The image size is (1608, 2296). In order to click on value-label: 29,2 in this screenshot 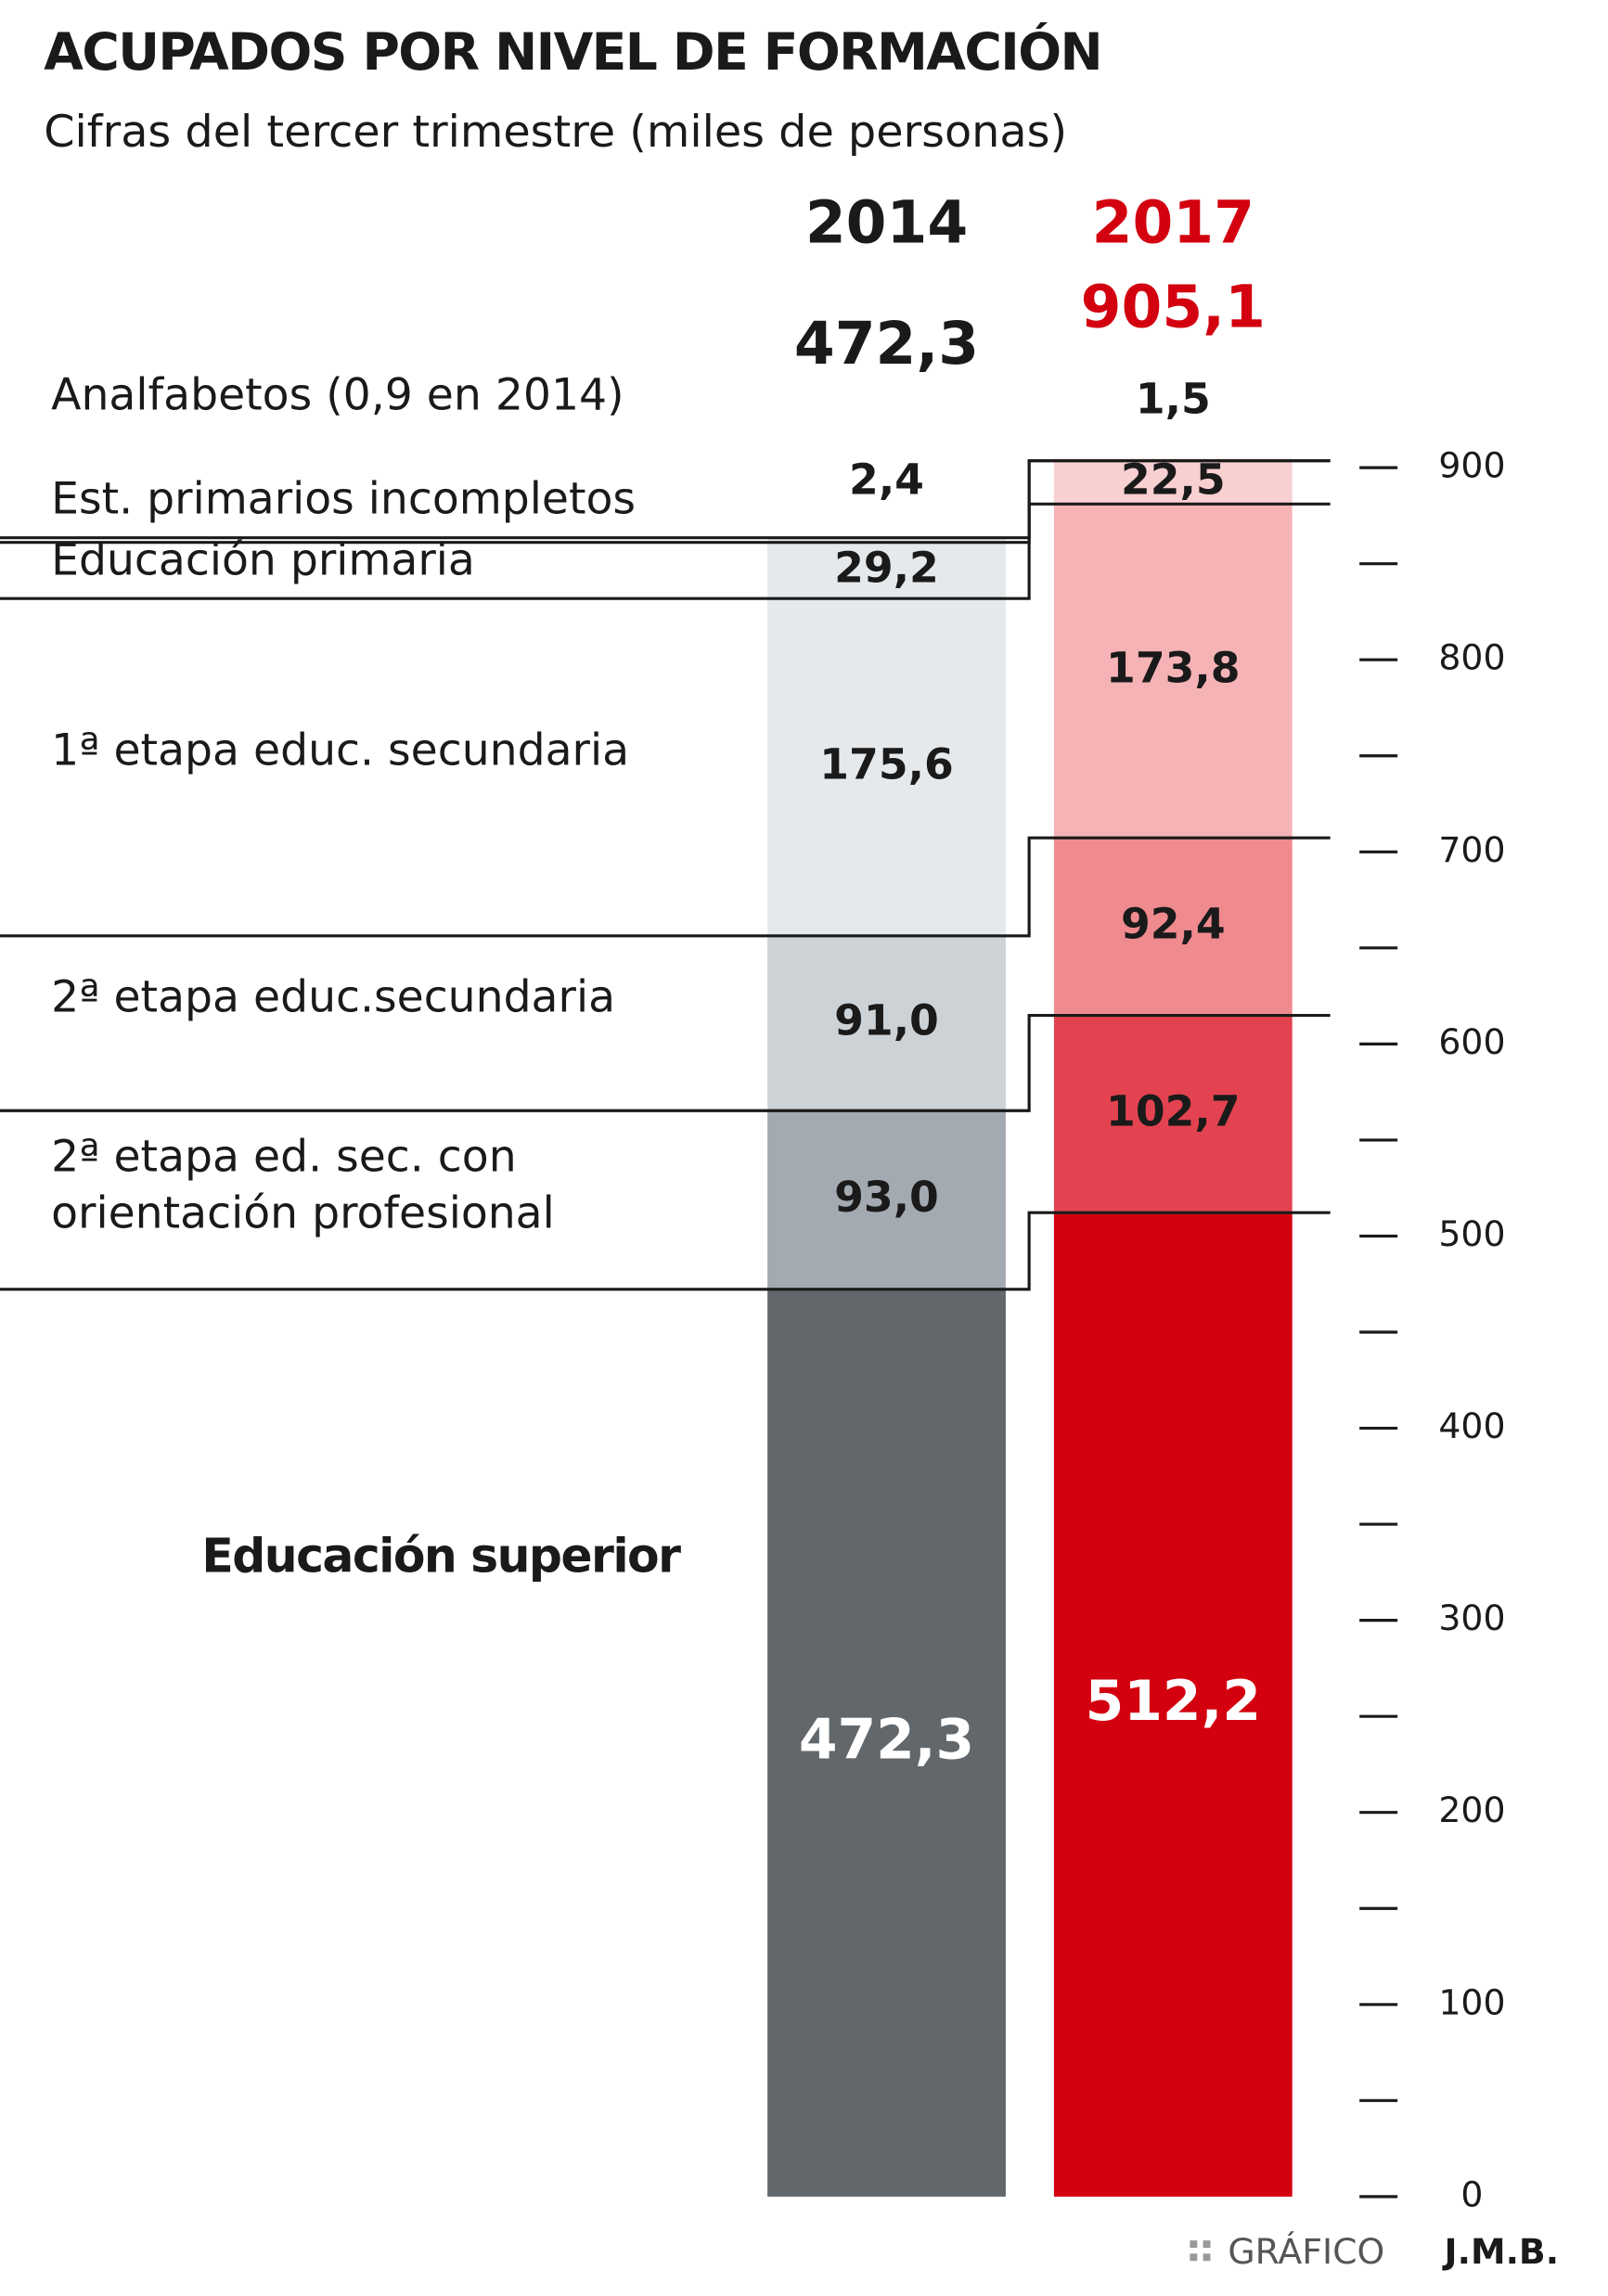, I will do `click(886, 567)`.